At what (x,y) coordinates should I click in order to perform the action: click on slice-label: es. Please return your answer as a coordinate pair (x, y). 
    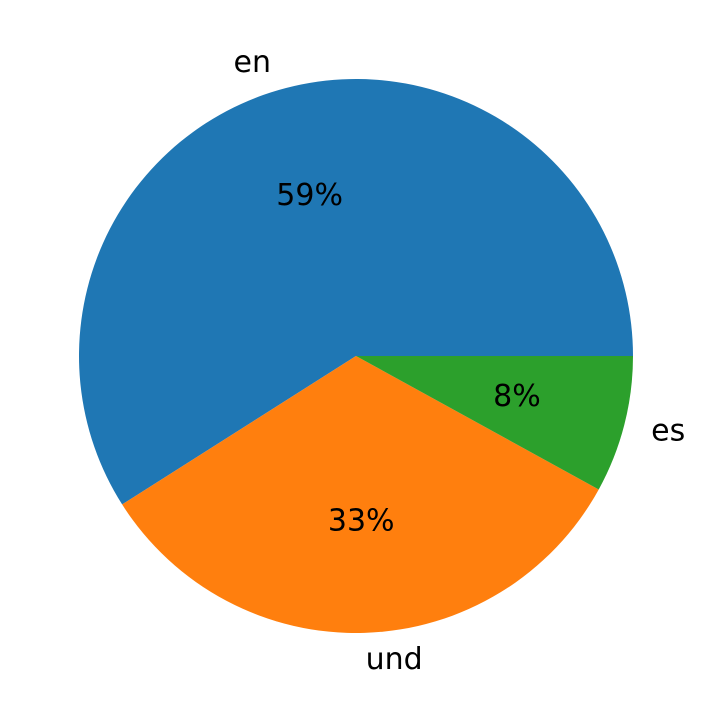
    Looking at the image, I should click on (668, 430).